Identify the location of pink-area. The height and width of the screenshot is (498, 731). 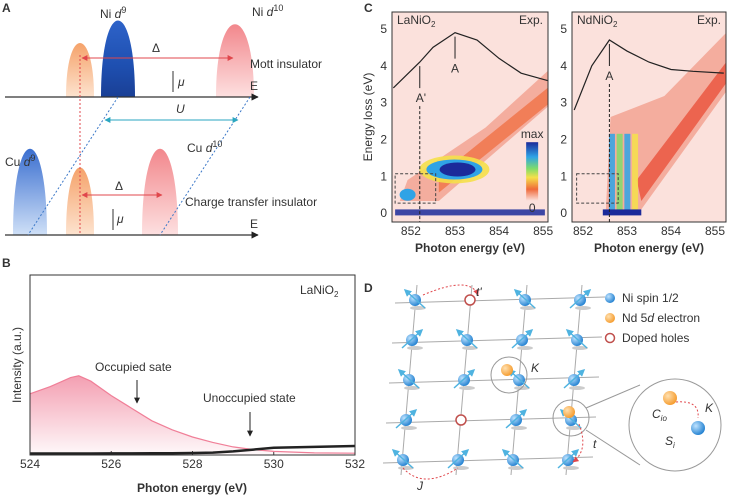
(192, 415).